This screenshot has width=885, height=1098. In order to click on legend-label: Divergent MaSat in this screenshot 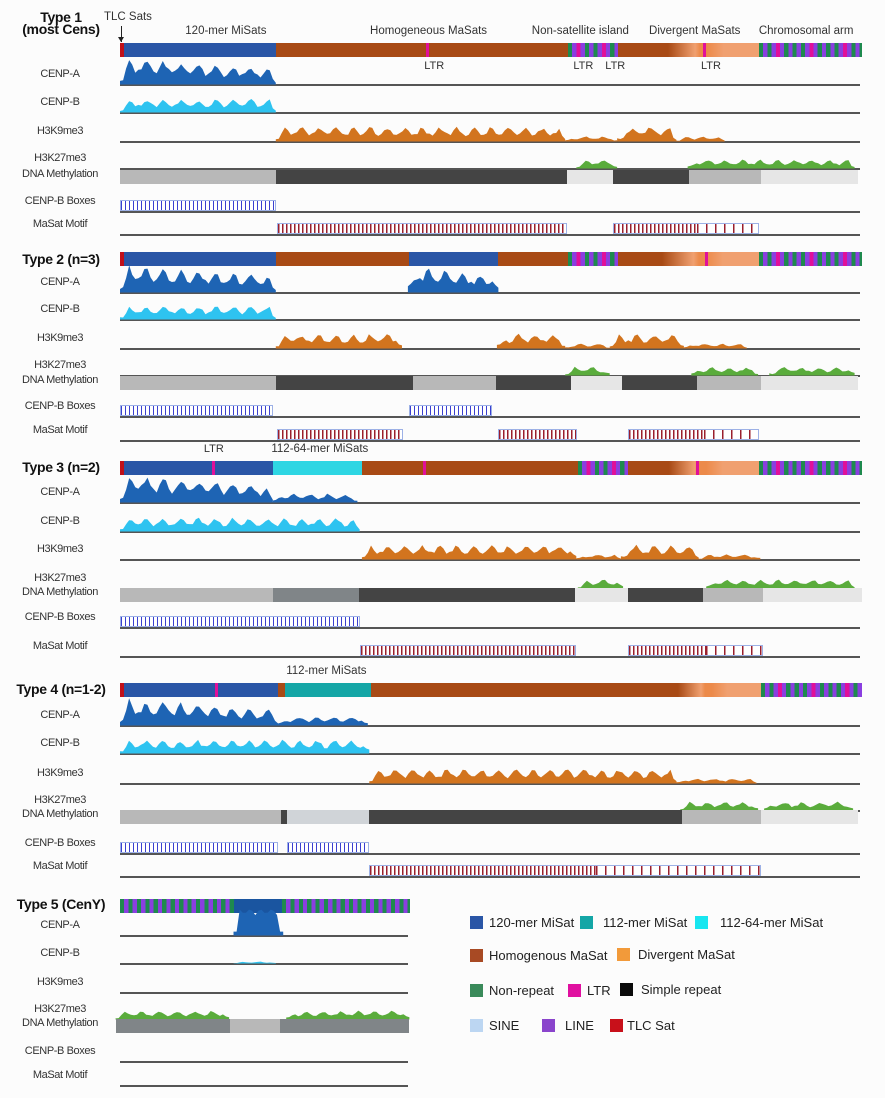, I will do `click(686, 954)`.